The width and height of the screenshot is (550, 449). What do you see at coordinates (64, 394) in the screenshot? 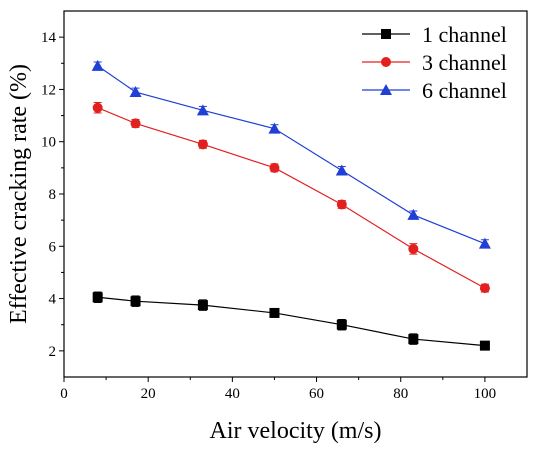
I see `x-tick-label: 0` at bounding box center [64, 394].